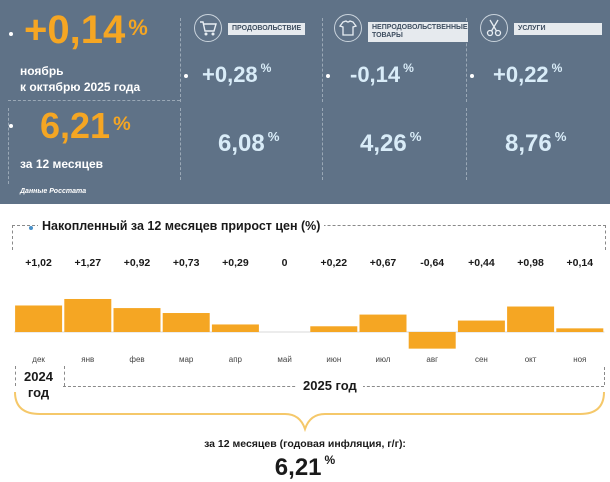  What do you see at coordinates (249, 142) in the screenshot?
I see `food-annual: 6,08%` at bounding box center [249, 142].